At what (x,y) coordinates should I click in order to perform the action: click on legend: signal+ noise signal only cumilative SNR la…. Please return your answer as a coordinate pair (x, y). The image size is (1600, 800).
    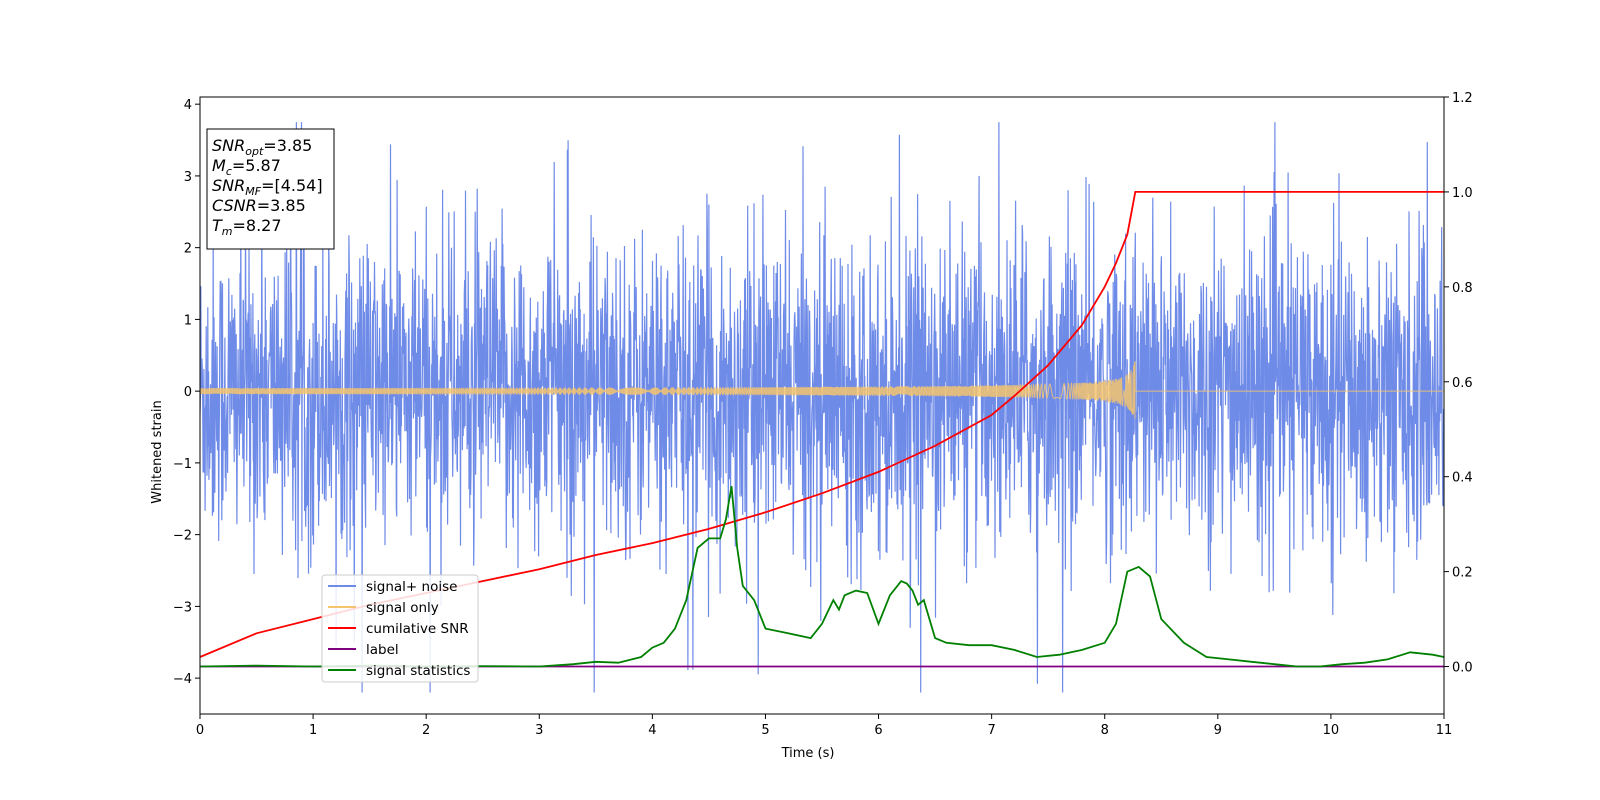
    Looking at the image, I should click on (400, 628).